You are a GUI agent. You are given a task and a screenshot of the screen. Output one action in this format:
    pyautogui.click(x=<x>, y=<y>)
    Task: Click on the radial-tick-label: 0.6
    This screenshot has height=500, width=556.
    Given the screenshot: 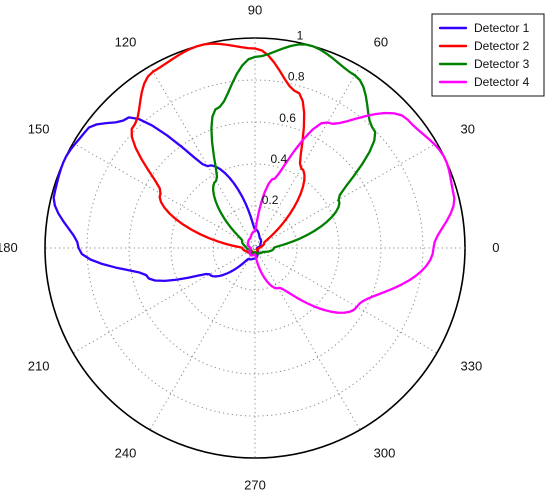 What is the action you would take?
    pyautogui.click(x=287, y=118)
    